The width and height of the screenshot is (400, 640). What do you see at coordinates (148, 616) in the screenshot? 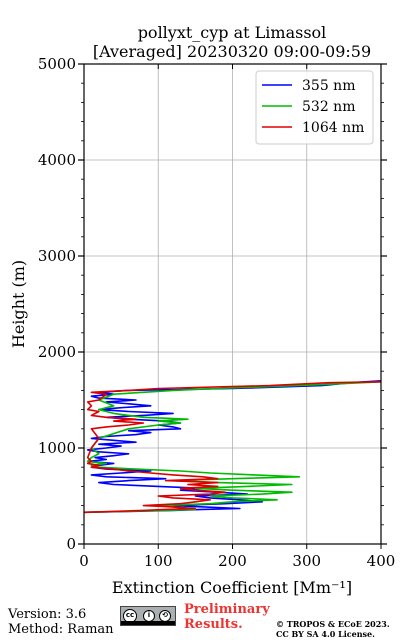
I see `cc-license-badge: cc i ⟲` at bounding box center [148, 616].